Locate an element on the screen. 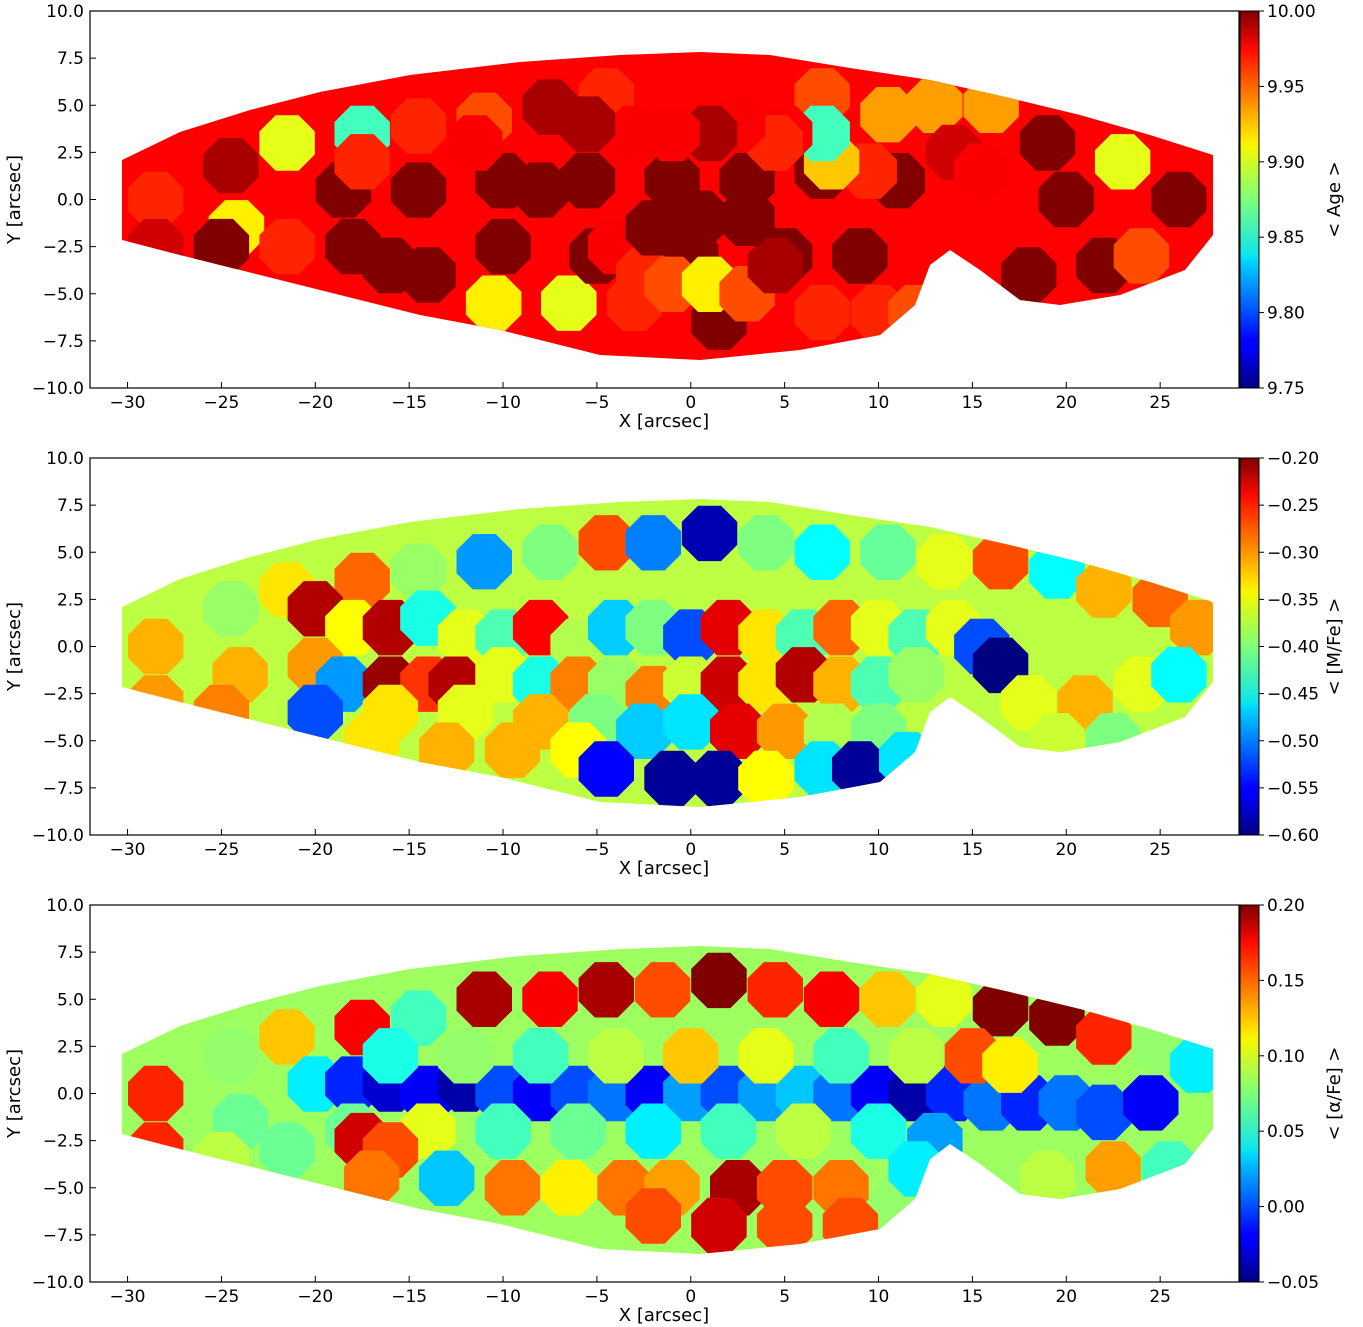 The width and height of the screenshot is (1363, 1327). y-ticks: −10.0 −7.5 −5.0 −2.5 0.0 2.5 5.0 7.5 10.0 is located at coordinates (64, 647).